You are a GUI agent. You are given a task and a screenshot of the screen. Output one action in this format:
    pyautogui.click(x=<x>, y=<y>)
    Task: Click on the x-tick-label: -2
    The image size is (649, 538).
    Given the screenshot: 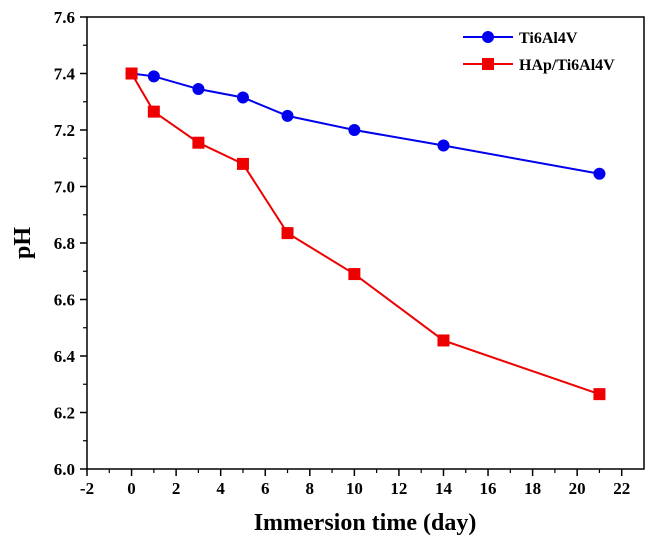 What is the action you would take?
    pyautogui.click(x=87, y=488)
    